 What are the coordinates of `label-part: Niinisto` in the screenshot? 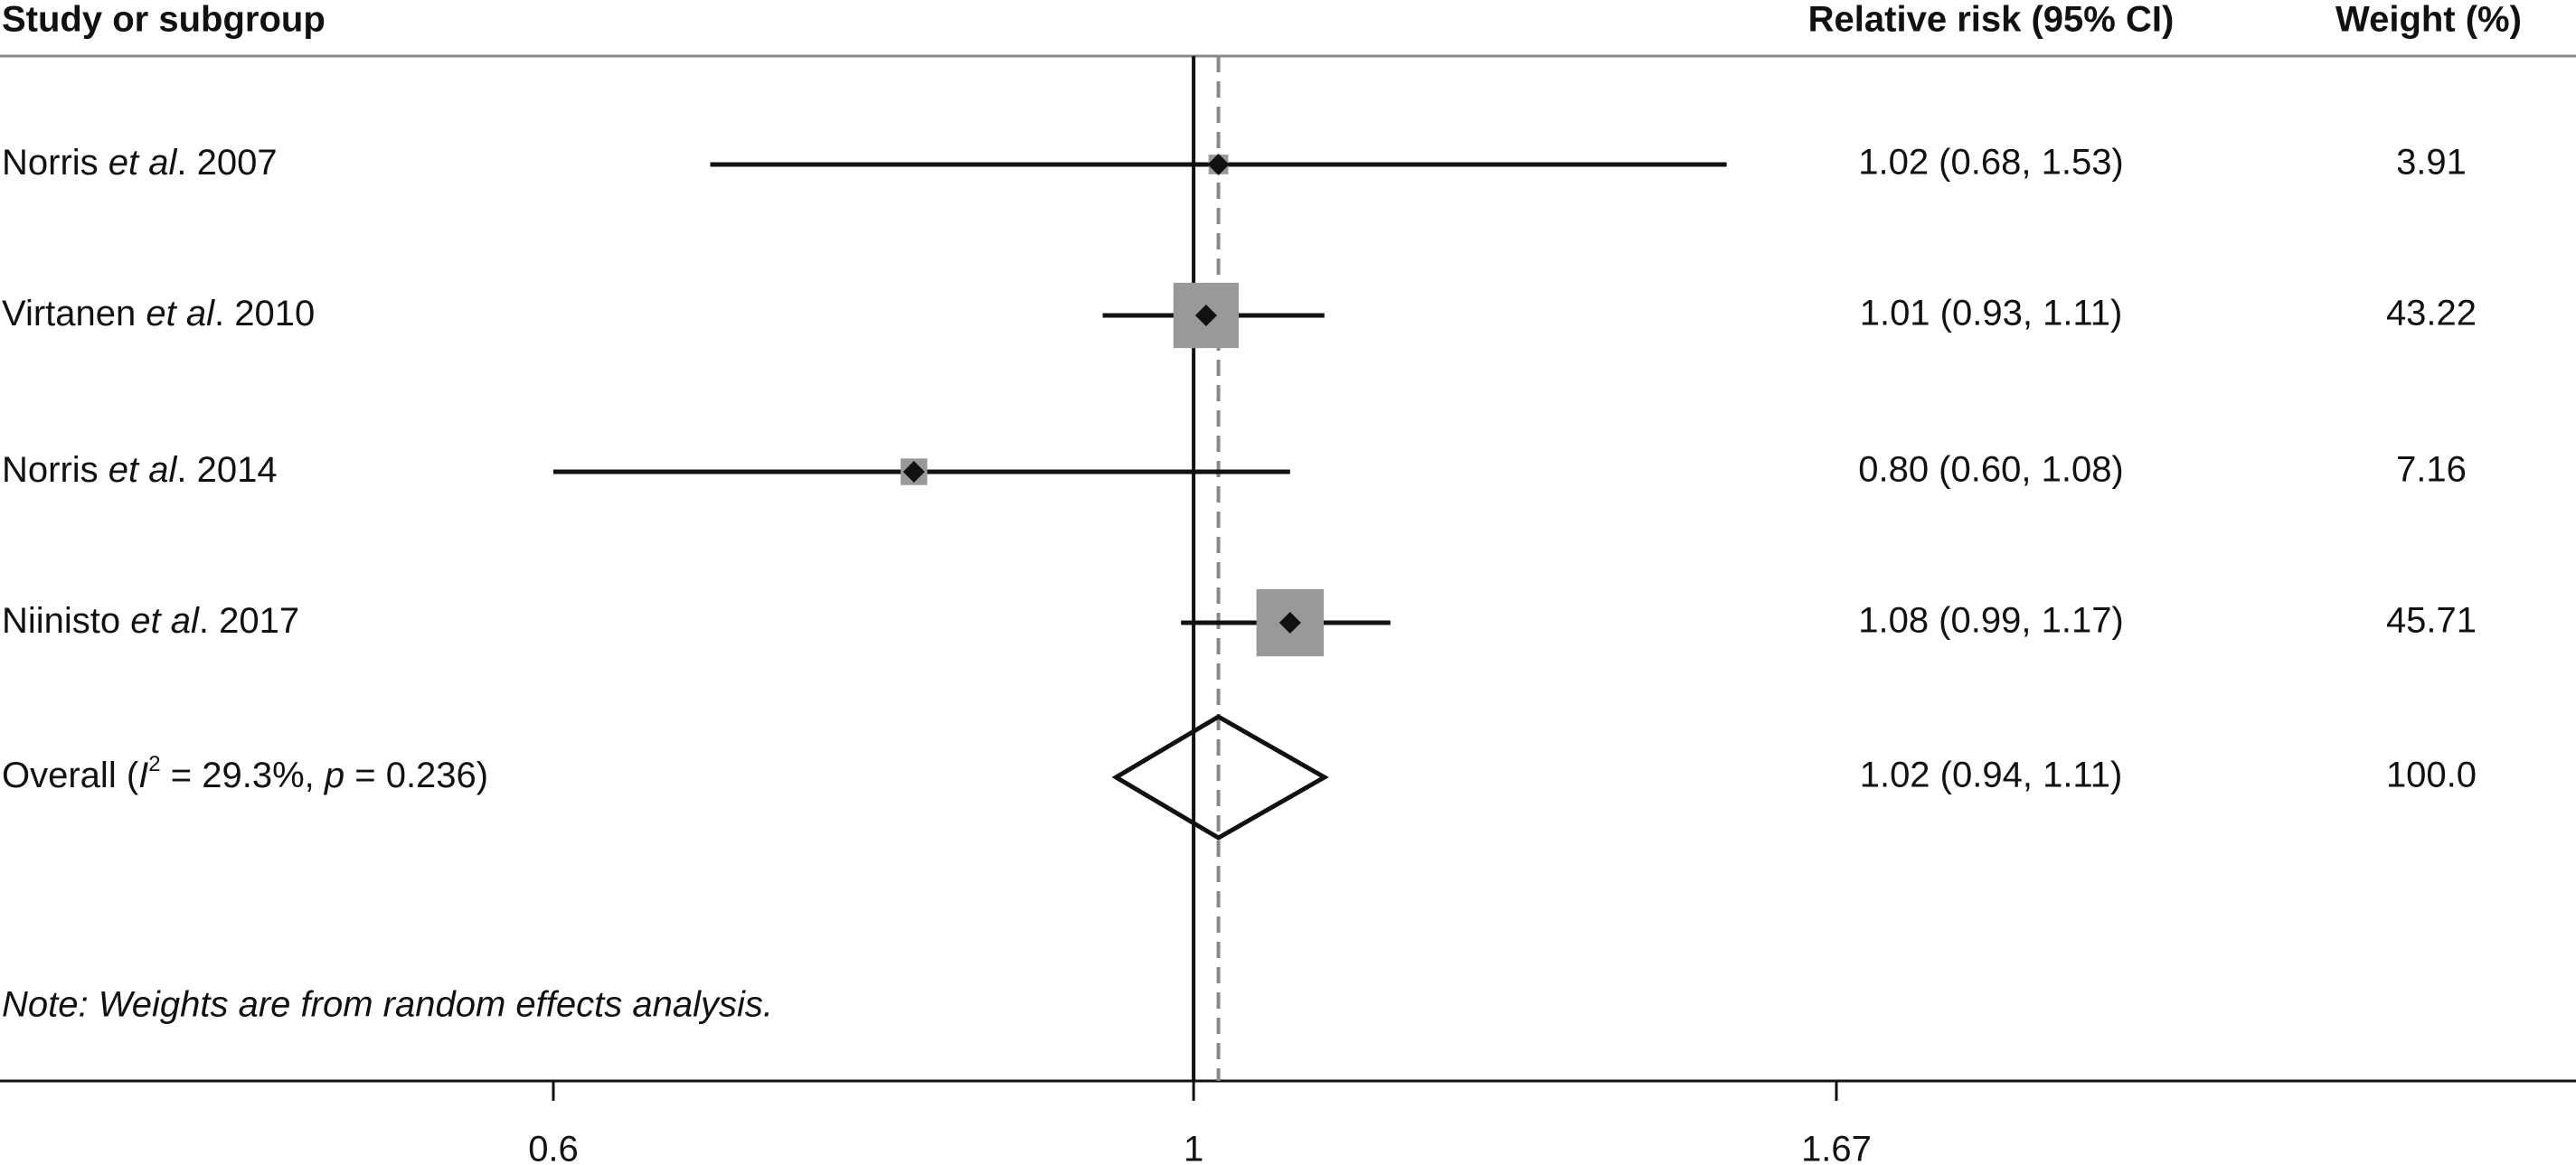 It's located at (66, 621).